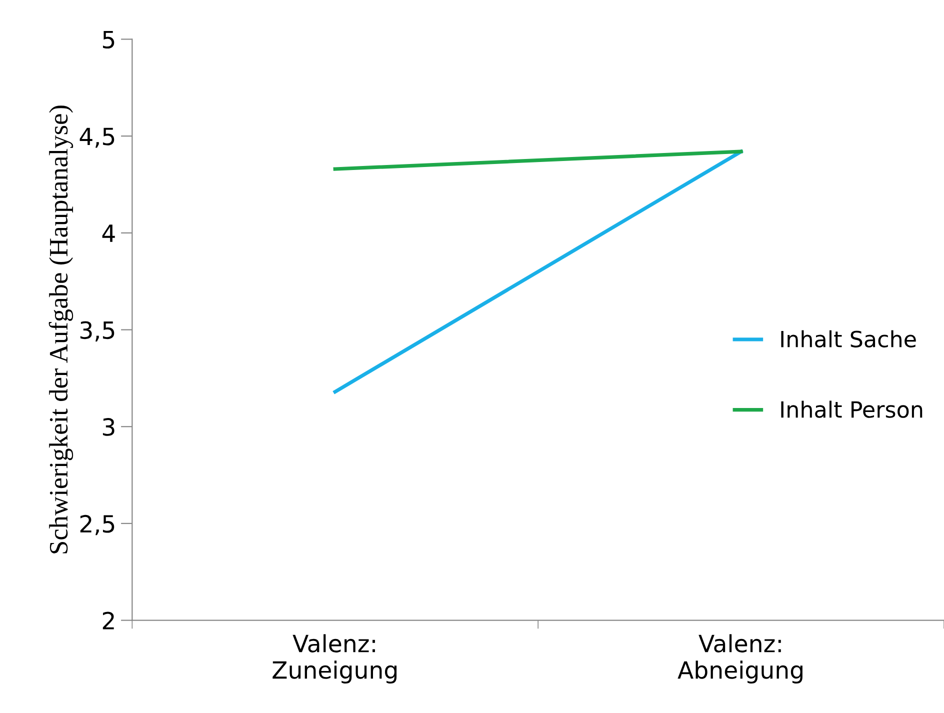 This screenshot has width=944, height=713. Describe the element at coordinates (108, 621) in the screenshot. I see `y-tick-label: 2` at that location.